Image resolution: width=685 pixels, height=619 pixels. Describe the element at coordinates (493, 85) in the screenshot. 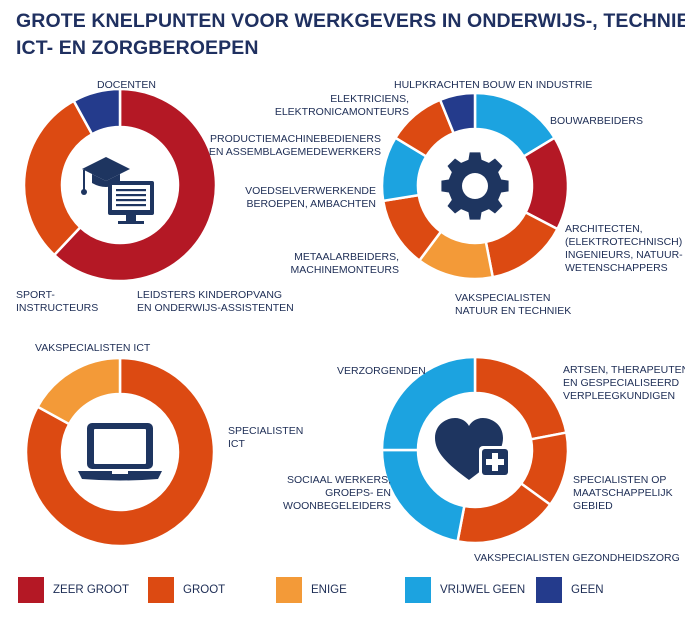

I see `slice-label: HULPKRACHTEN BOUW EN INDUSTRIE` at that location.